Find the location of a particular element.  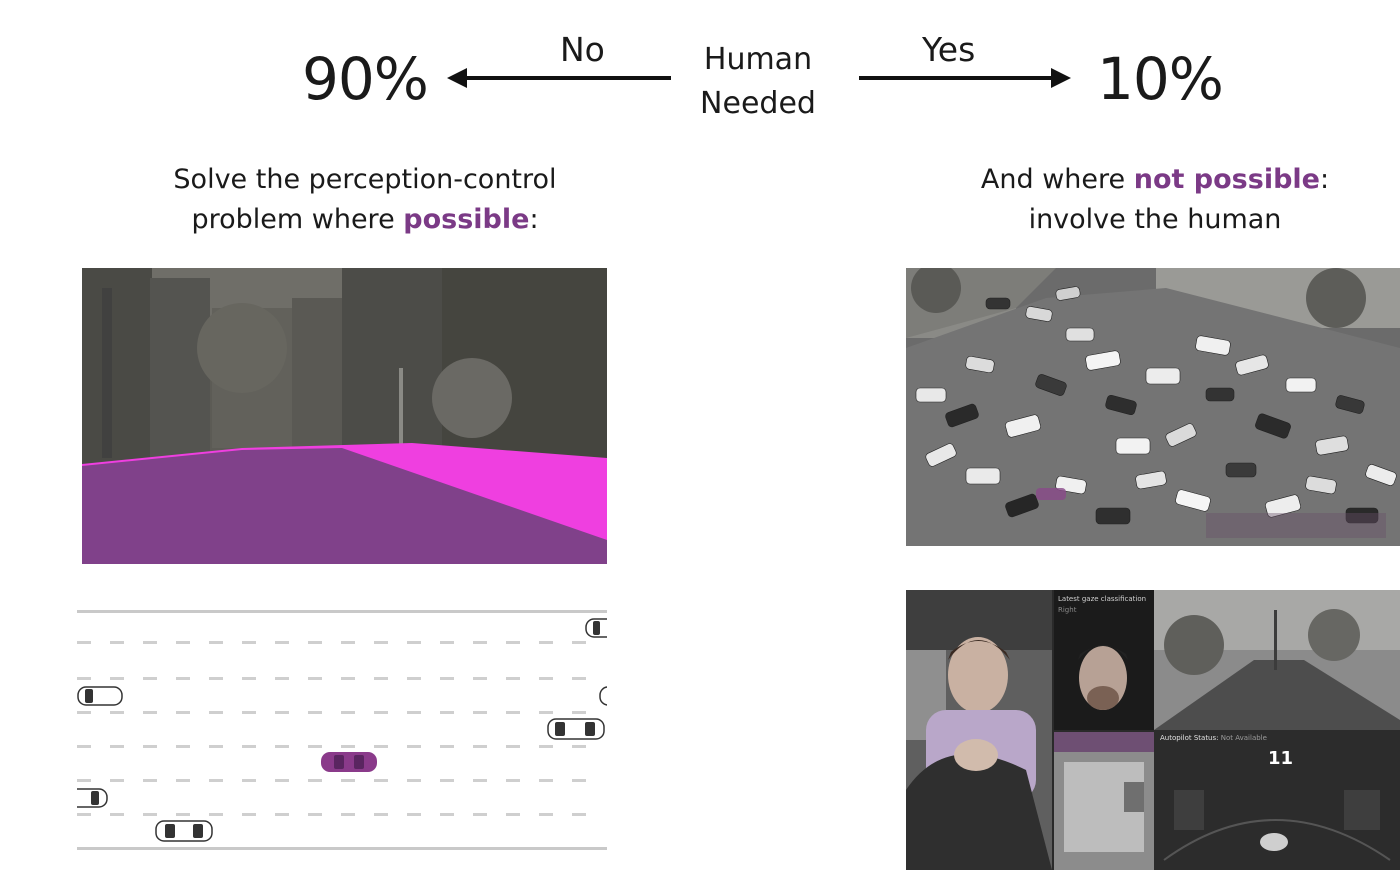

autopilot-status-label: Autopilot Status: is located at coordinates (1189, 738).